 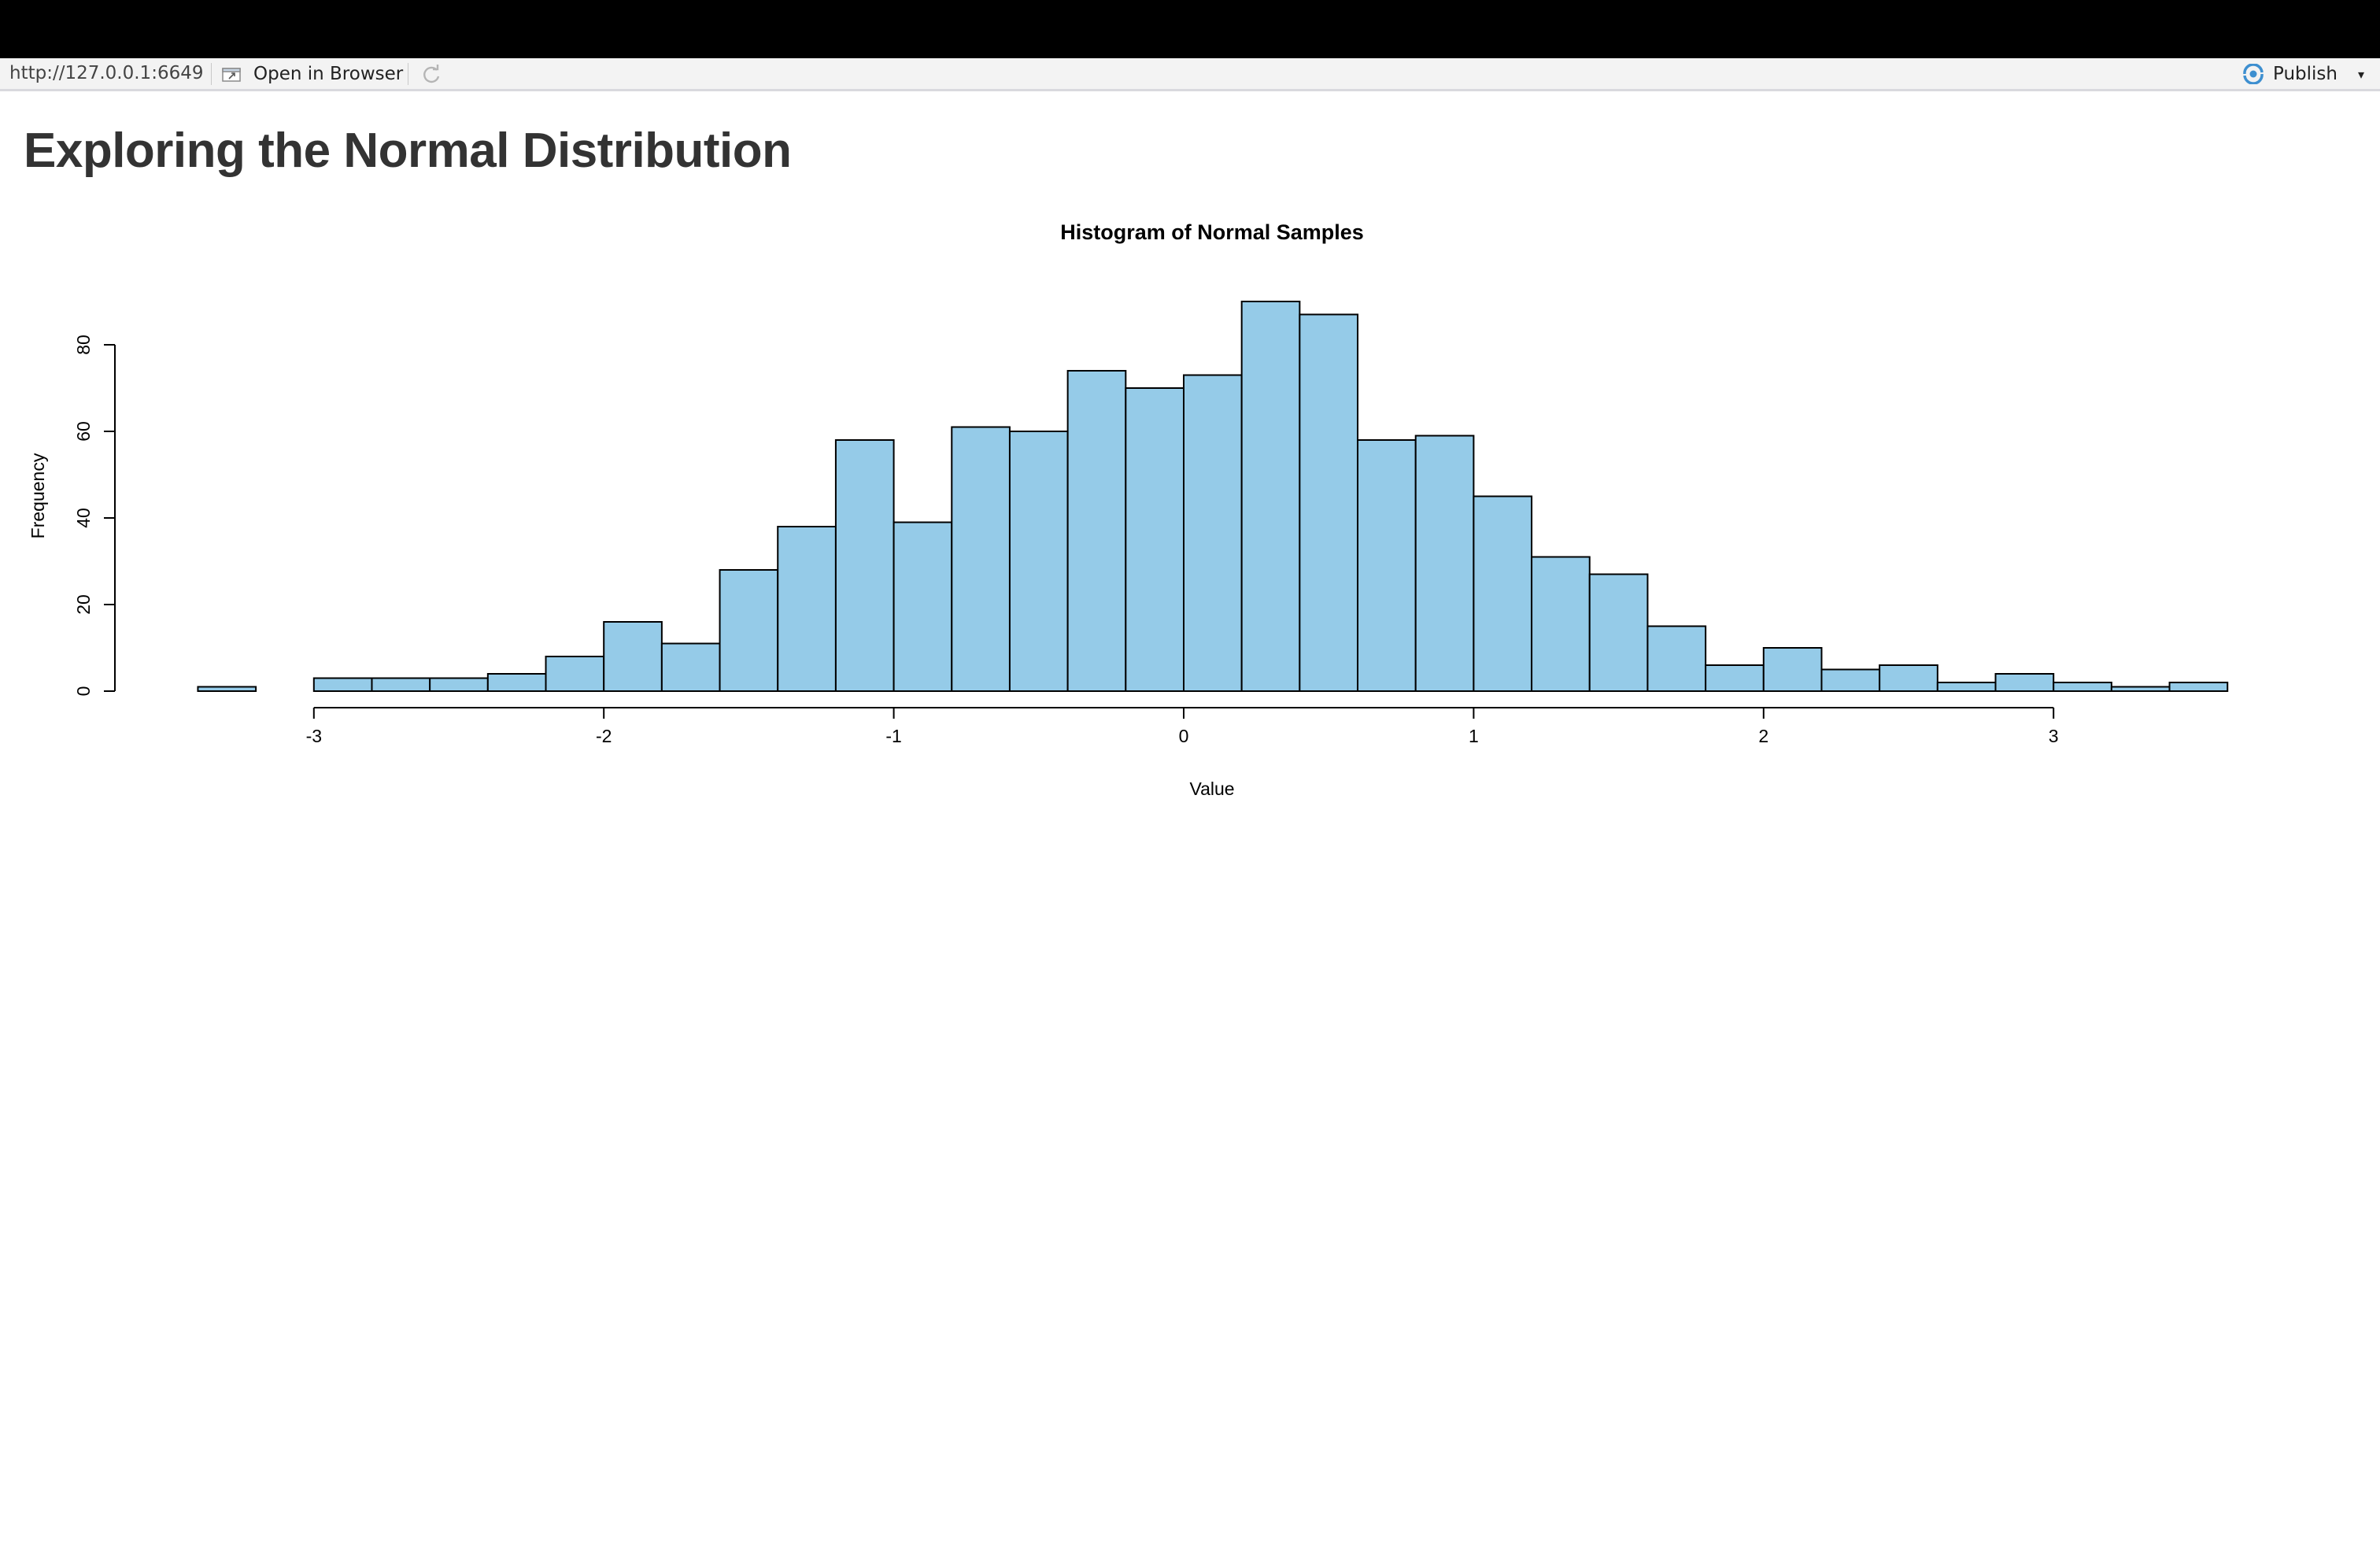 What do you see at coordinates (2253, 74) in the screenshot?
I see `publish-icon` at bounding box center [2253, 74].